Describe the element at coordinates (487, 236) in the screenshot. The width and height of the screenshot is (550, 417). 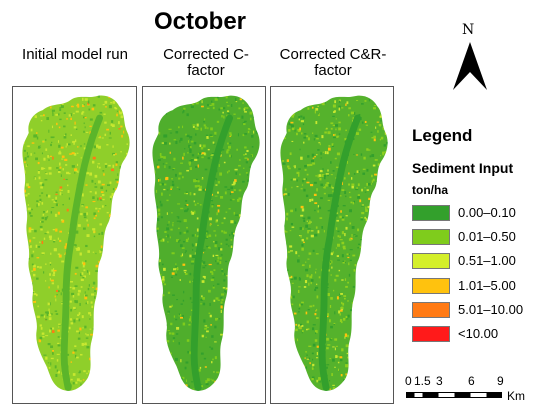
I see `legend-label: 0.01–0.50` at that location.